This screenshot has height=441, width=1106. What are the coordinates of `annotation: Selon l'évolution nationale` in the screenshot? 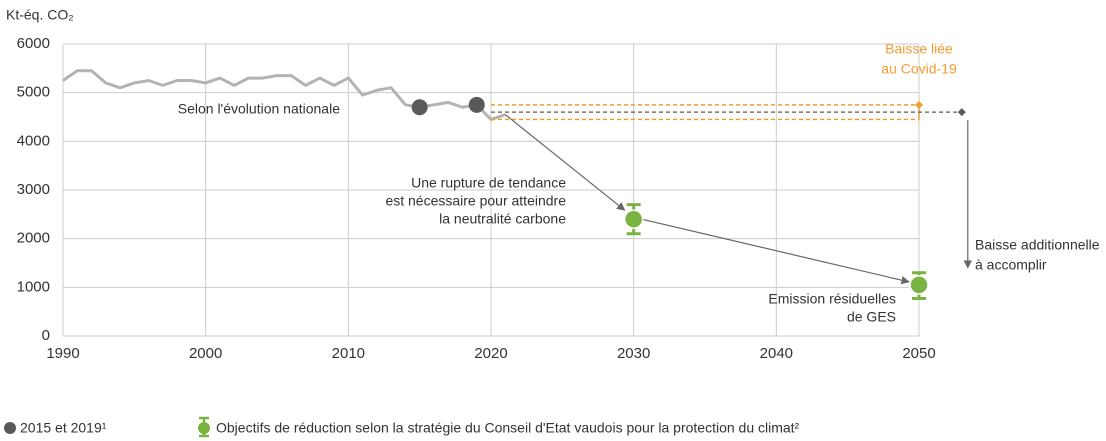 It's located at (259, 109).